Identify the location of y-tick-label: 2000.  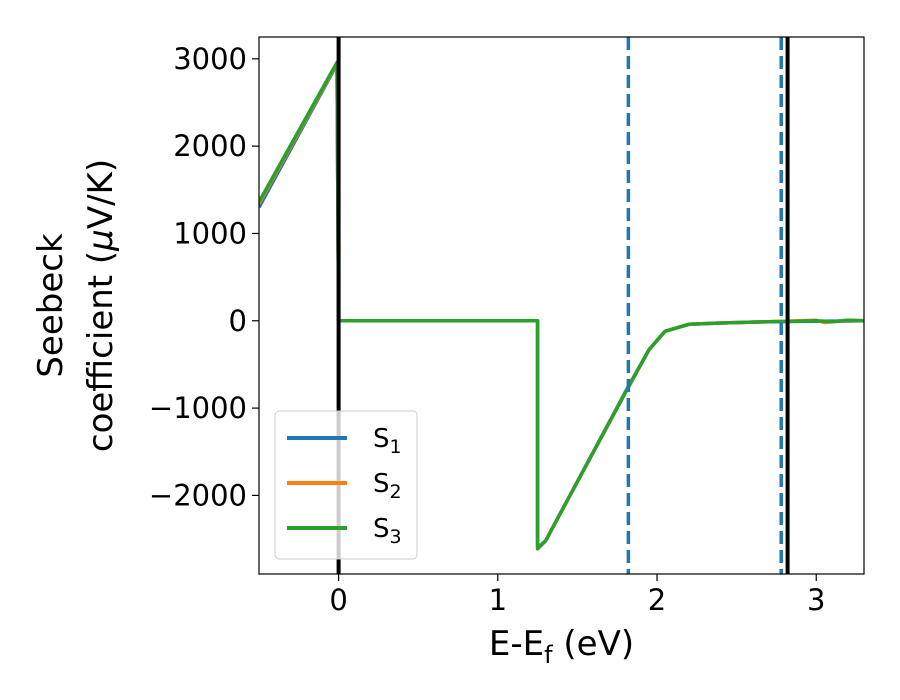
(210, 146).